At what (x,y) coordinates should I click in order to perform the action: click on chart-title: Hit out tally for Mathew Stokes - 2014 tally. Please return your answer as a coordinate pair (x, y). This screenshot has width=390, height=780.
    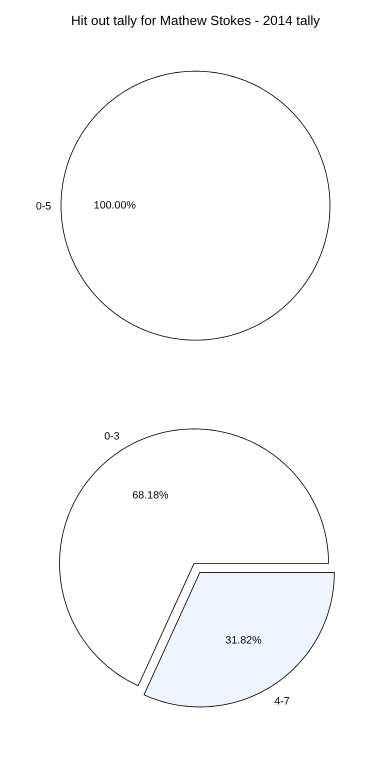
    Looking at the image, I should click on (195, 20).